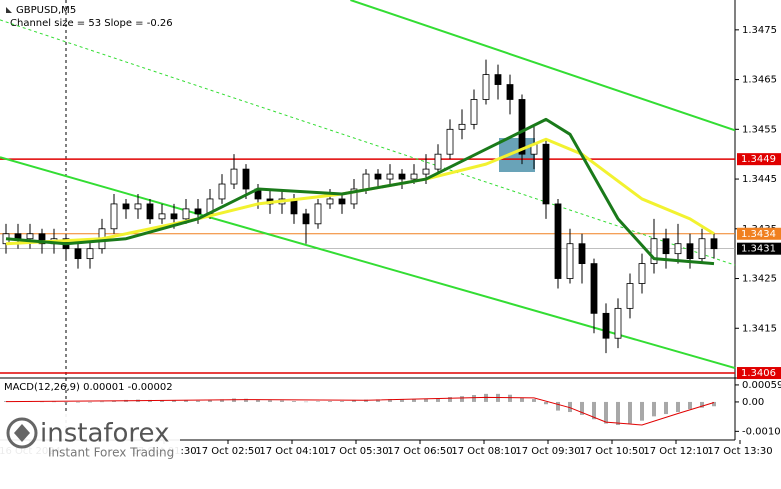 The image size is (781, 489). Describe the element at coordinates (761, 431) in the screenshot. I see `y-tick-label: -0.00102` at that location.